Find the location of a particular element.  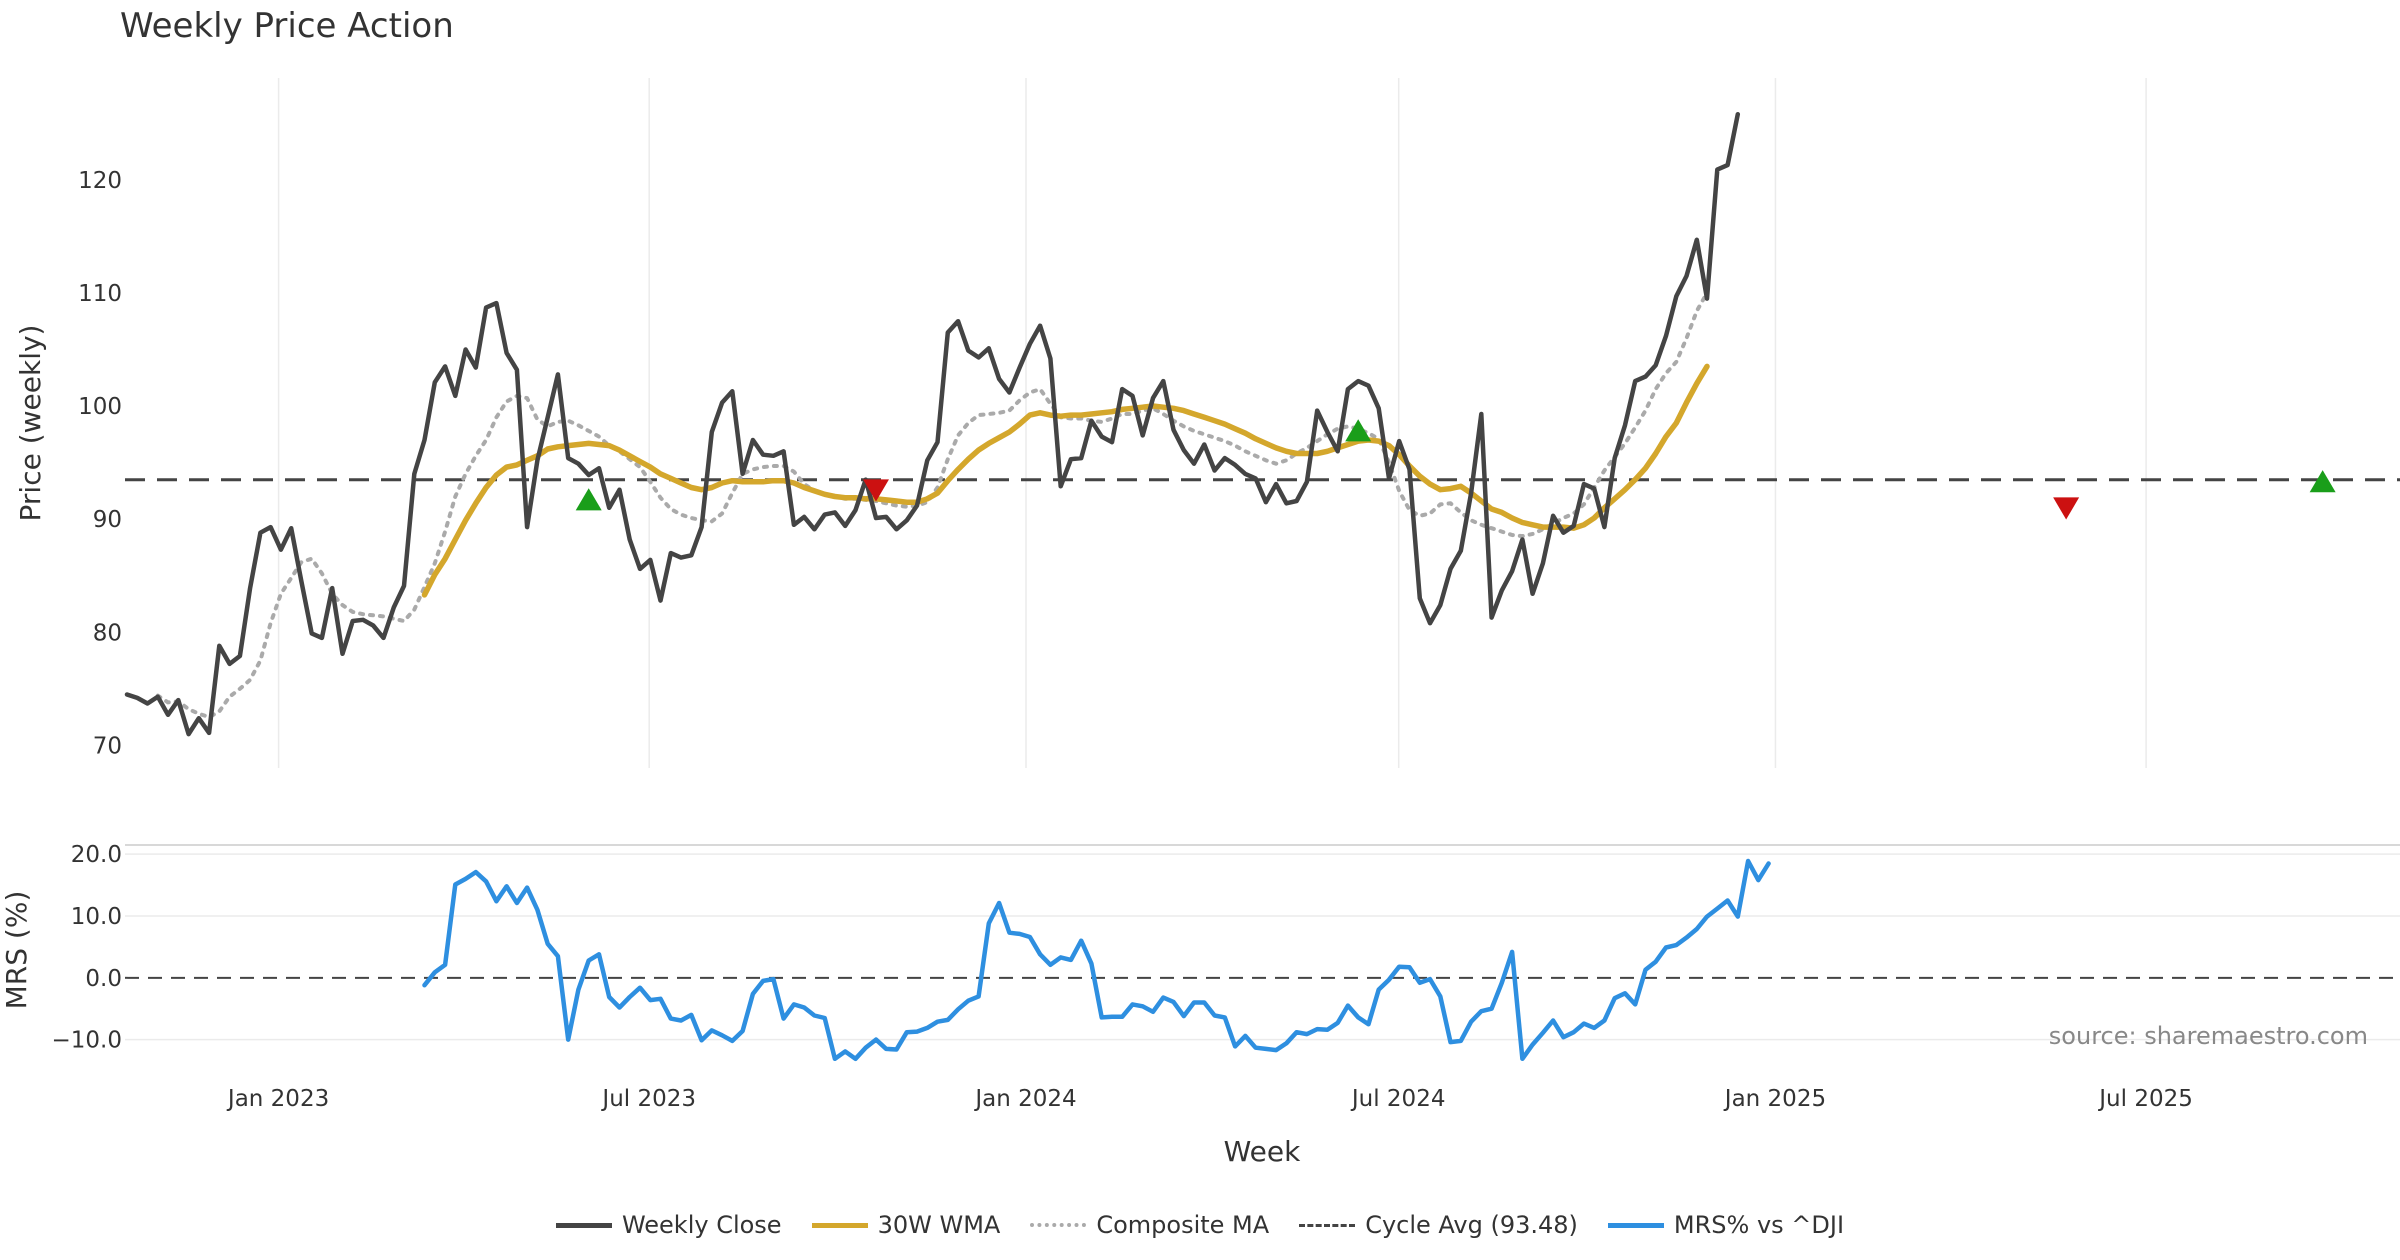

mrs-y-axis-label: MRS (%) is located at coordinates (16, 950).